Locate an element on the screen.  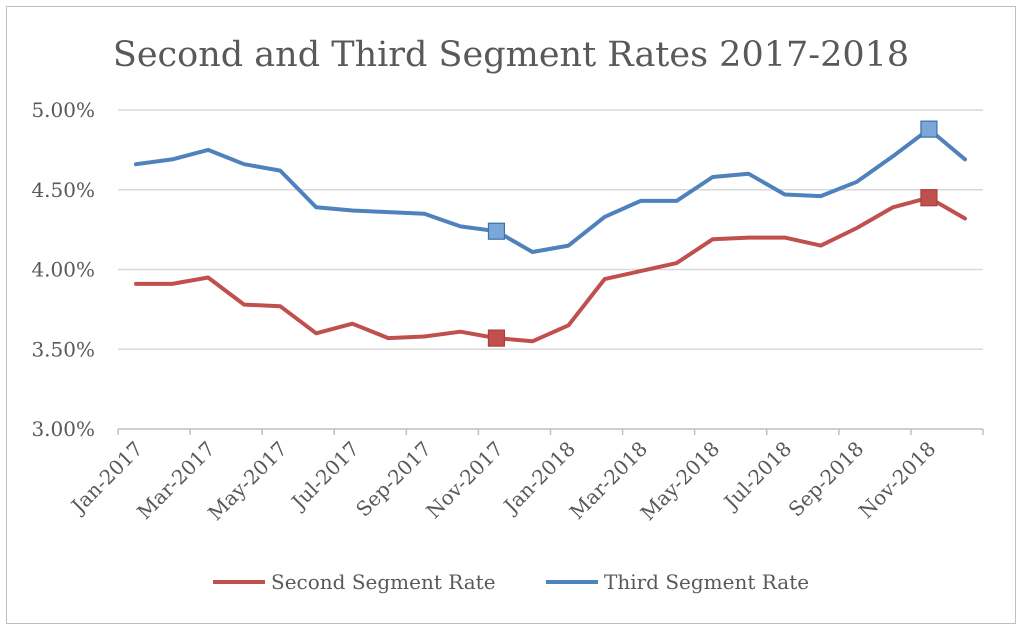
x-tick-label: Nov-2018 is located at coordinates (897, 480).